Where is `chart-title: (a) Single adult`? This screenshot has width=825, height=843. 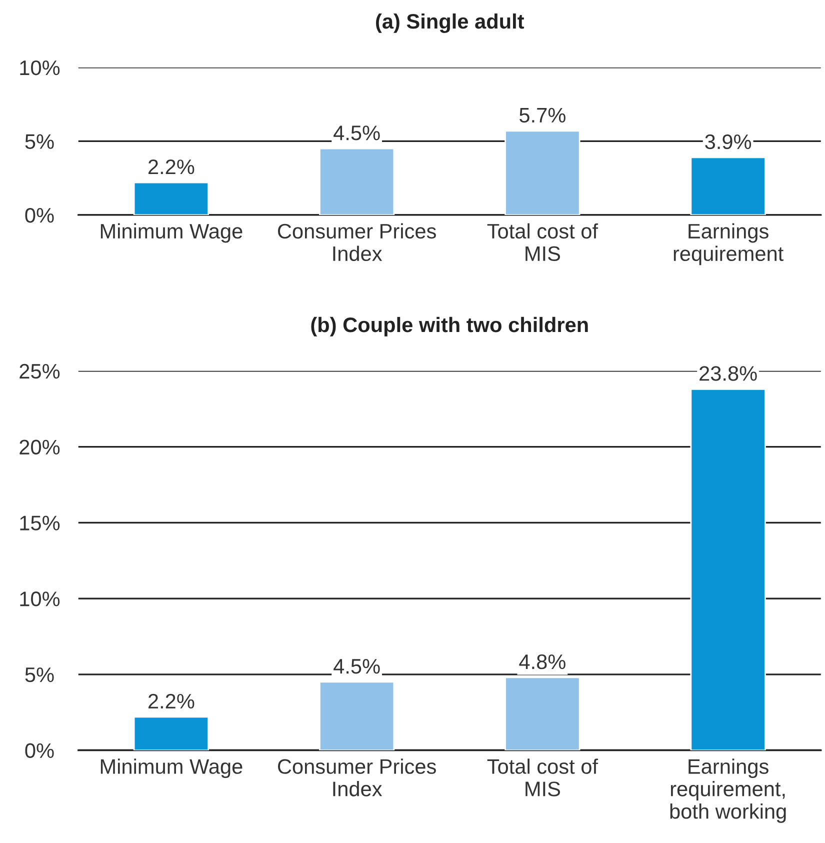
chart-title: (a) Single adult is located at coordinates (450, 23).